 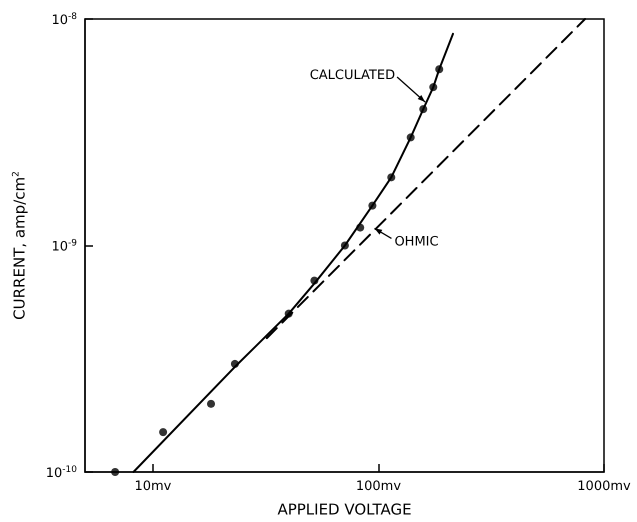 What do you see at coordinates (153, 486) in the screenshot?
I see `x-tick-label: 10mv` at bounding box center [153, 486].